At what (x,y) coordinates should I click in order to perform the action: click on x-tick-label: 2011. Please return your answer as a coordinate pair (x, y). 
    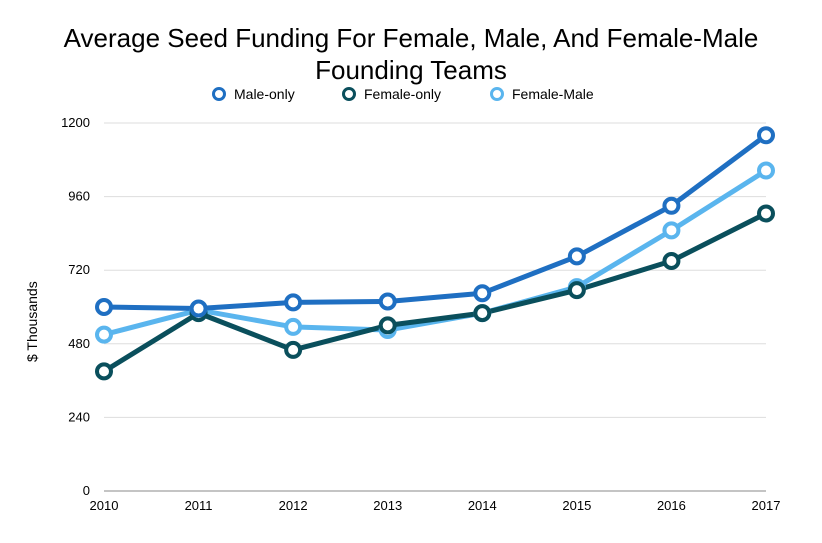
    Looking at the image, I should click on (199, 505).